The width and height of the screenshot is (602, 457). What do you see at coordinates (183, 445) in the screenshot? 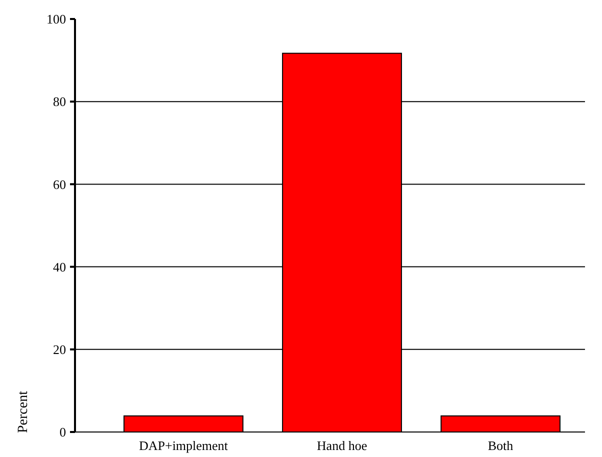
I see `x-tick-label: DAP+implement` at bounding box center [183, 445].